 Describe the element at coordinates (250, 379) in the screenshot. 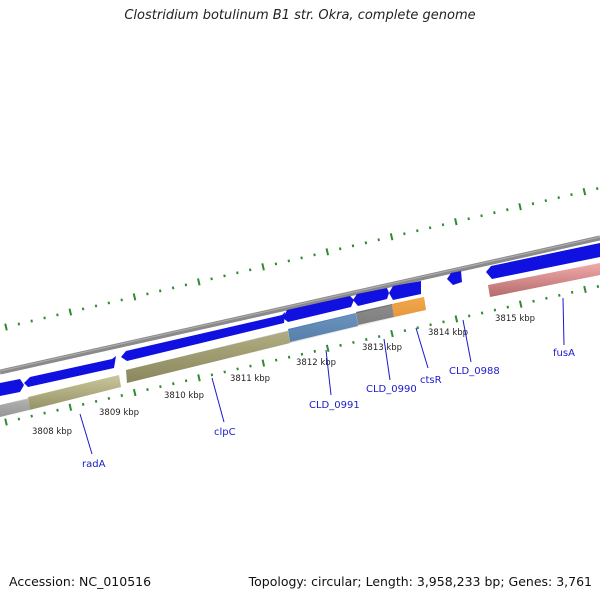

I see `tick-label-3811: 3811 kbp` at that location.